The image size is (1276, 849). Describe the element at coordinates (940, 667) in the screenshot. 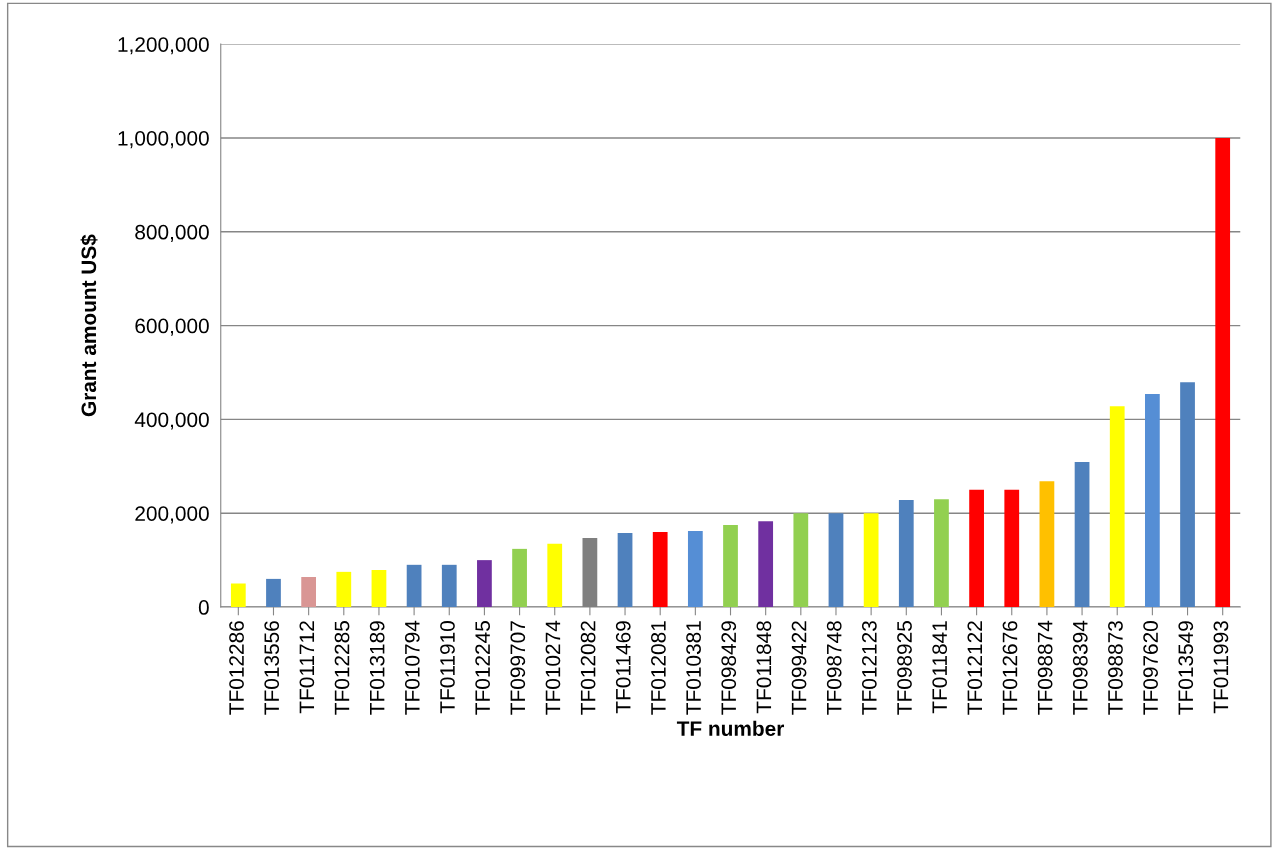

I see `x-tick-label: TF011841` at that location.